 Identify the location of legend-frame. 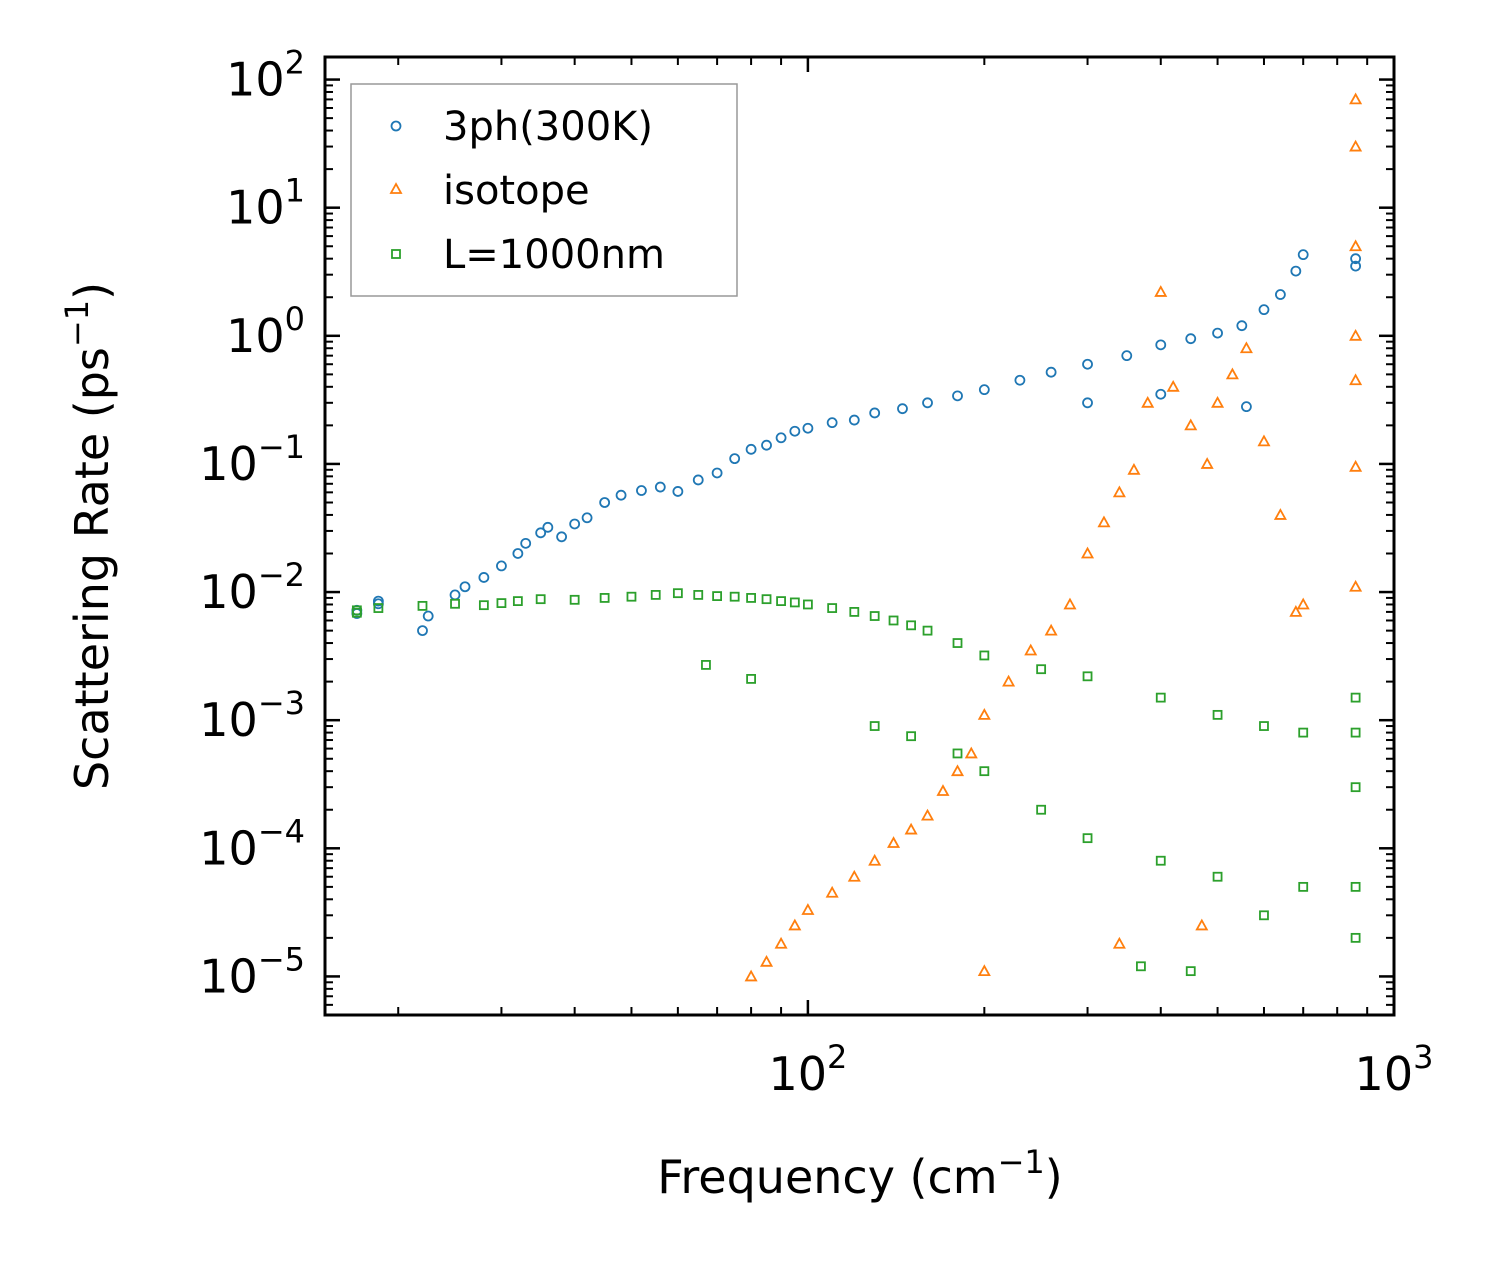
(544, 190).